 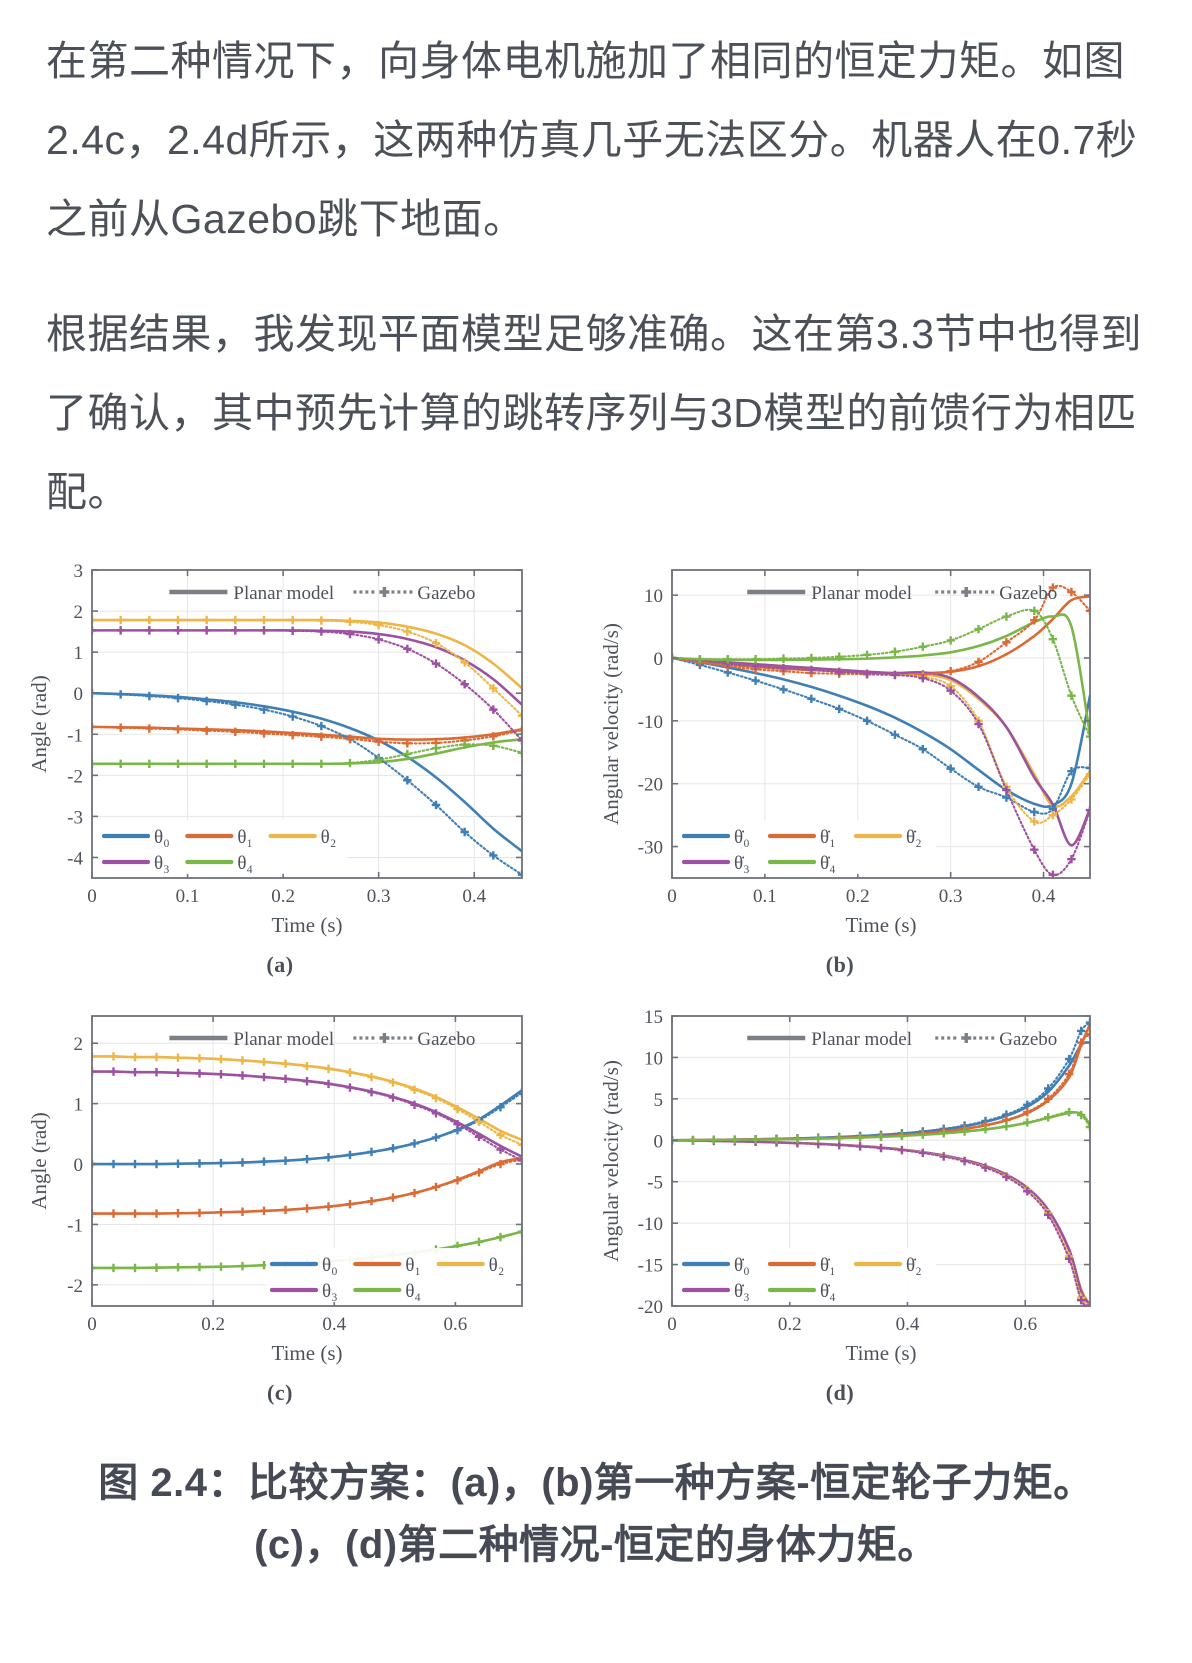 What do you see at coordinates (659, 1100) in the screenshot?
I see `svg-text: 5` at bounding box center [659, 1100].